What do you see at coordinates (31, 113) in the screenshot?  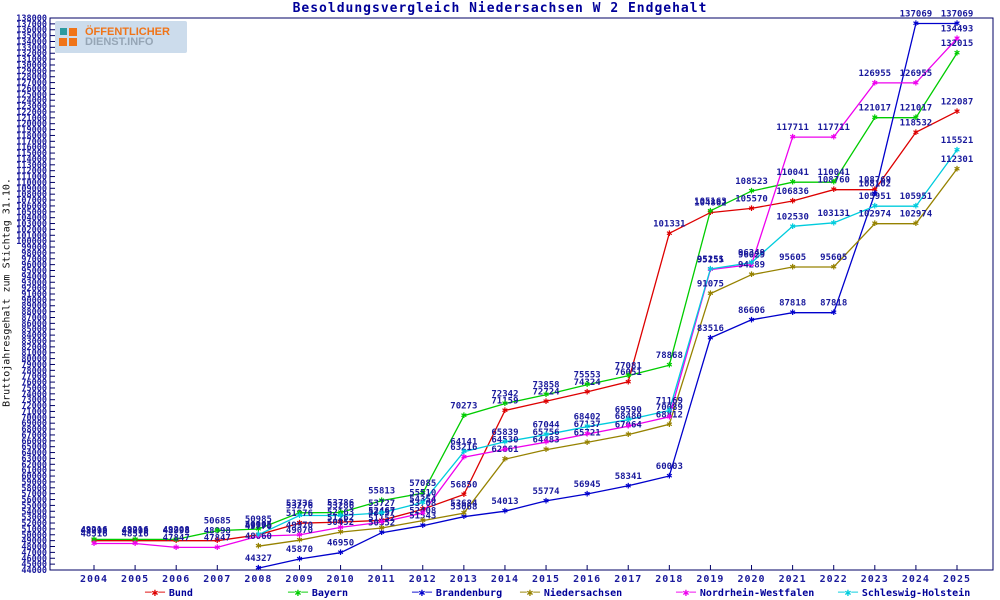 I see `y-tick-label: 122000` at bounding box center [31, 113].